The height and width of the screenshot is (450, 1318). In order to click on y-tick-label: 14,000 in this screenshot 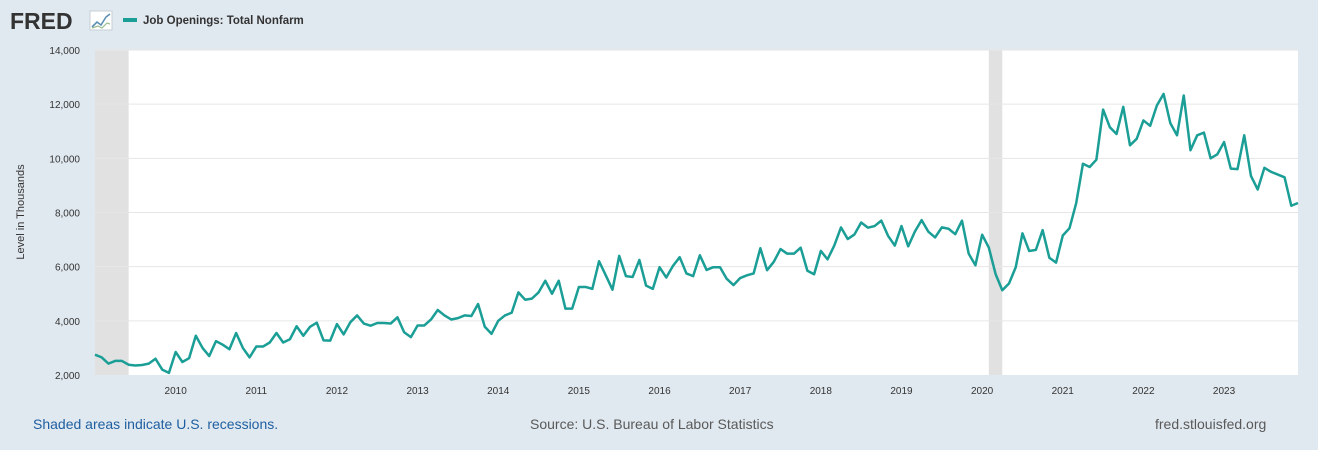, I will do `click(64, 51)`.